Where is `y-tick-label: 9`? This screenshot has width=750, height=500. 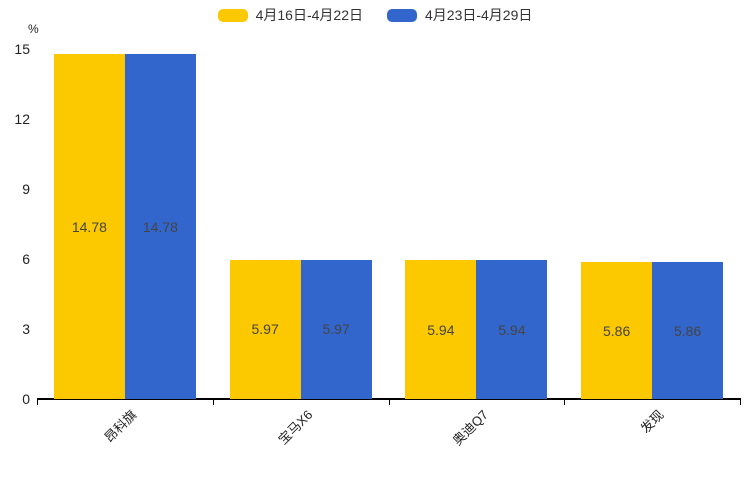 y-tick-label: 9 is located at coordinates (26, 189).